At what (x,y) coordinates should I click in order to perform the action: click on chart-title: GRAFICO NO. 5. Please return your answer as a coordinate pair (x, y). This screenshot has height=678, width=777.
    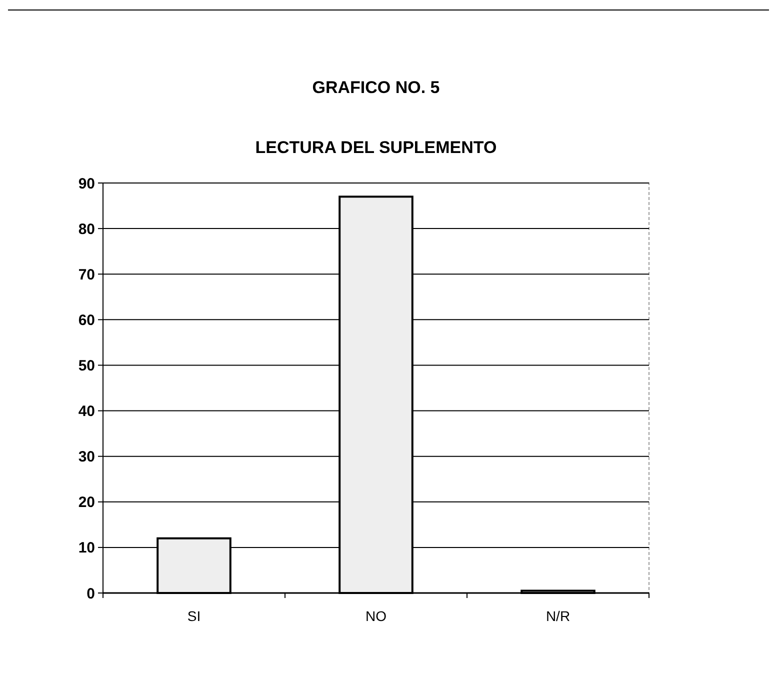
    Looking at the image, I should click on (376, 87).